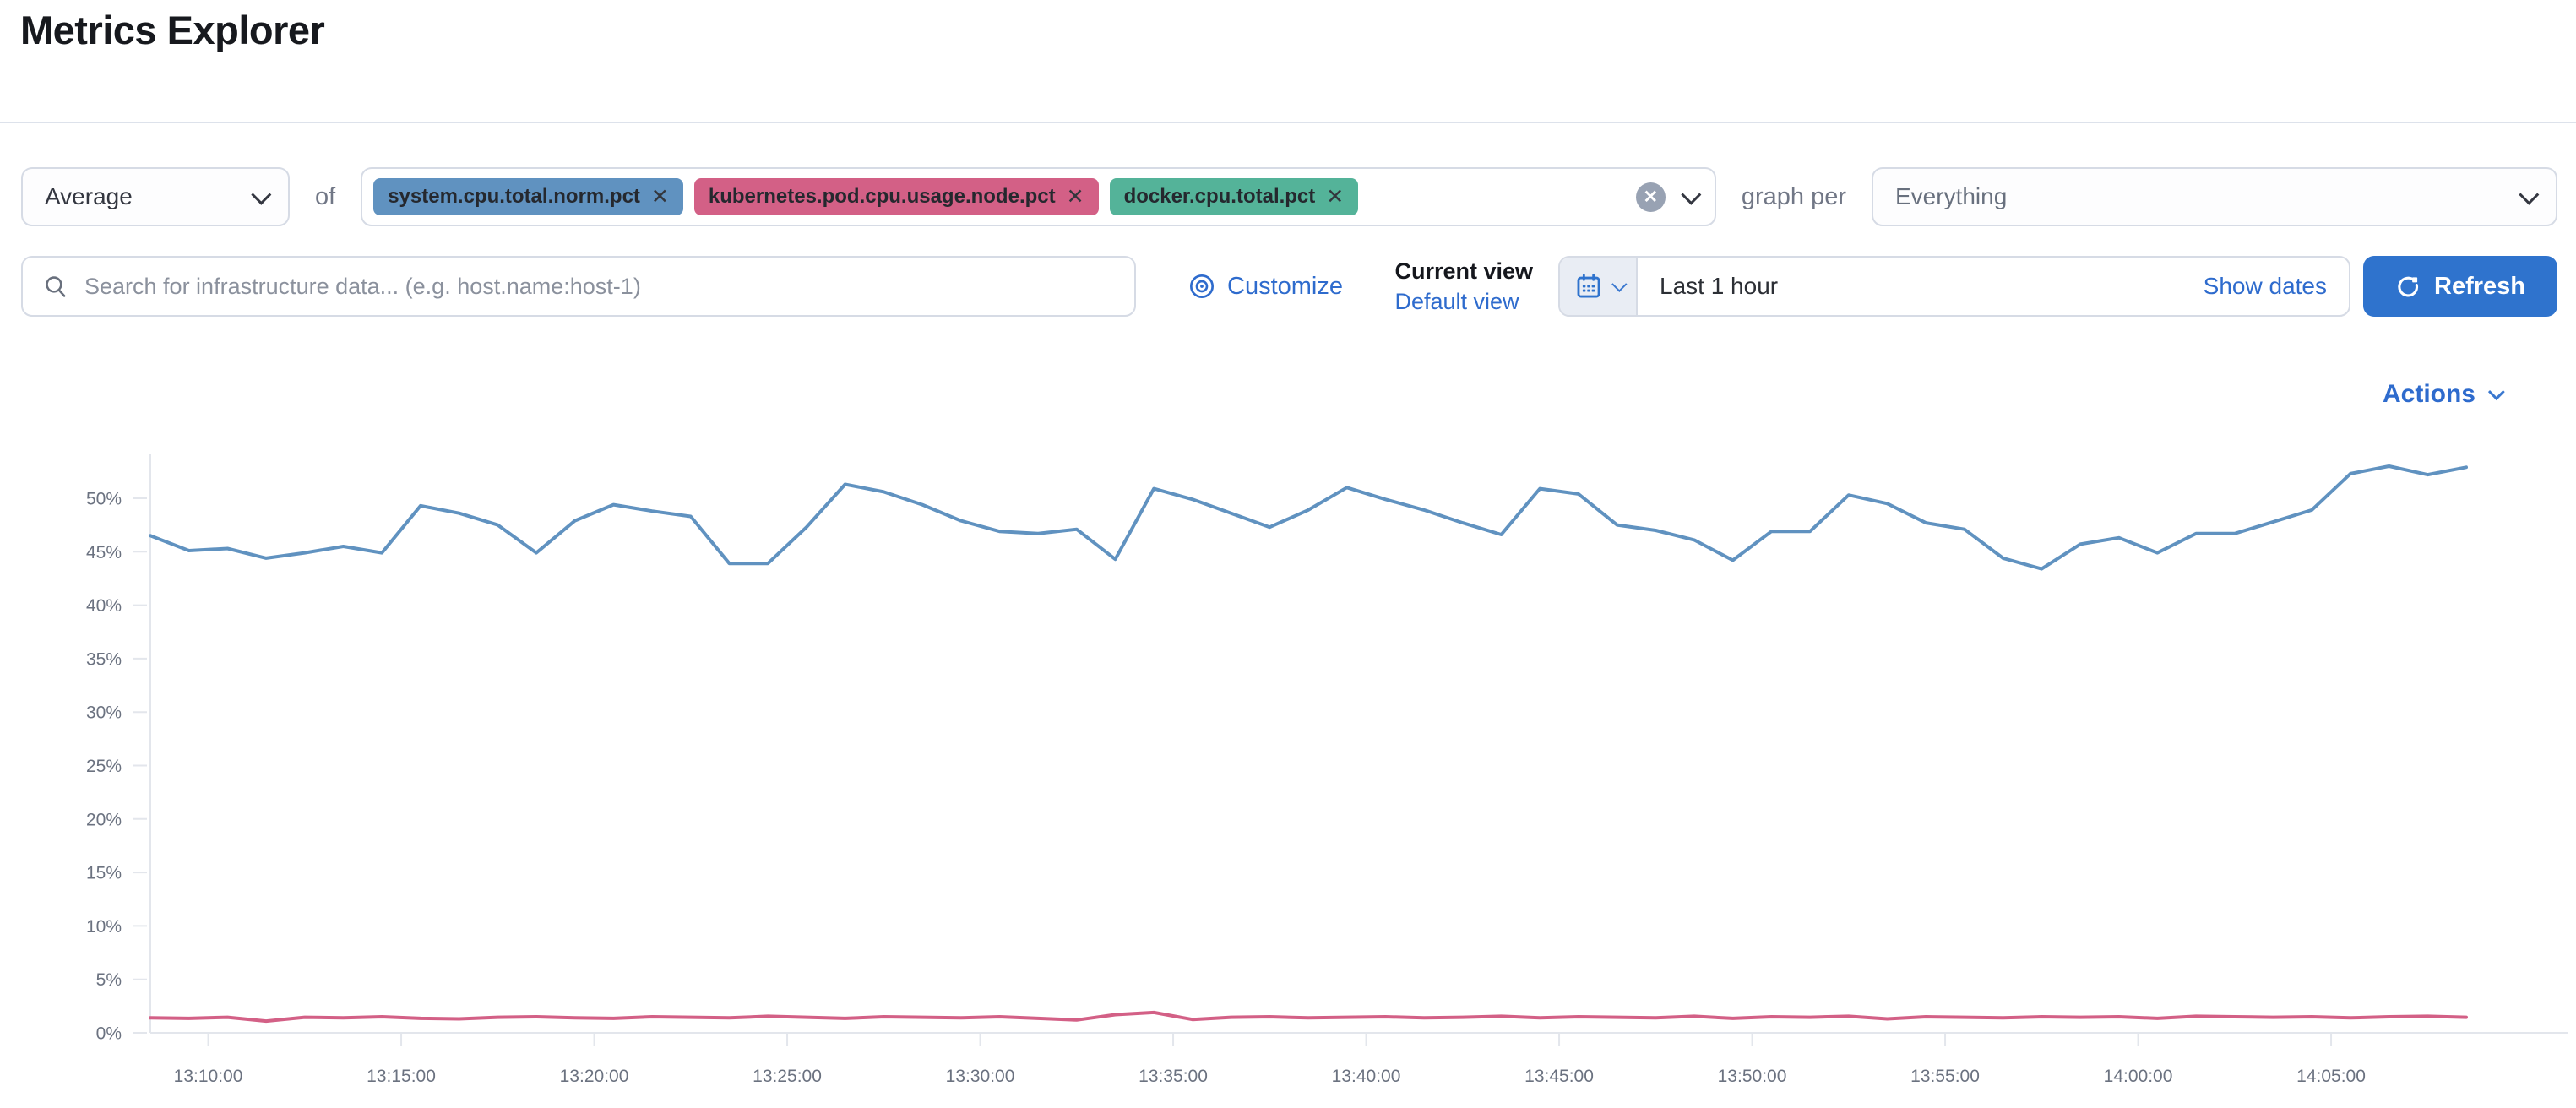 The width and height of the screenshot is (2576, 1108). What do you see at coordinates (1650, 197) in the screenshot?
I see `clear-metrics-button: ✕` at bounding box center [1650, 197].